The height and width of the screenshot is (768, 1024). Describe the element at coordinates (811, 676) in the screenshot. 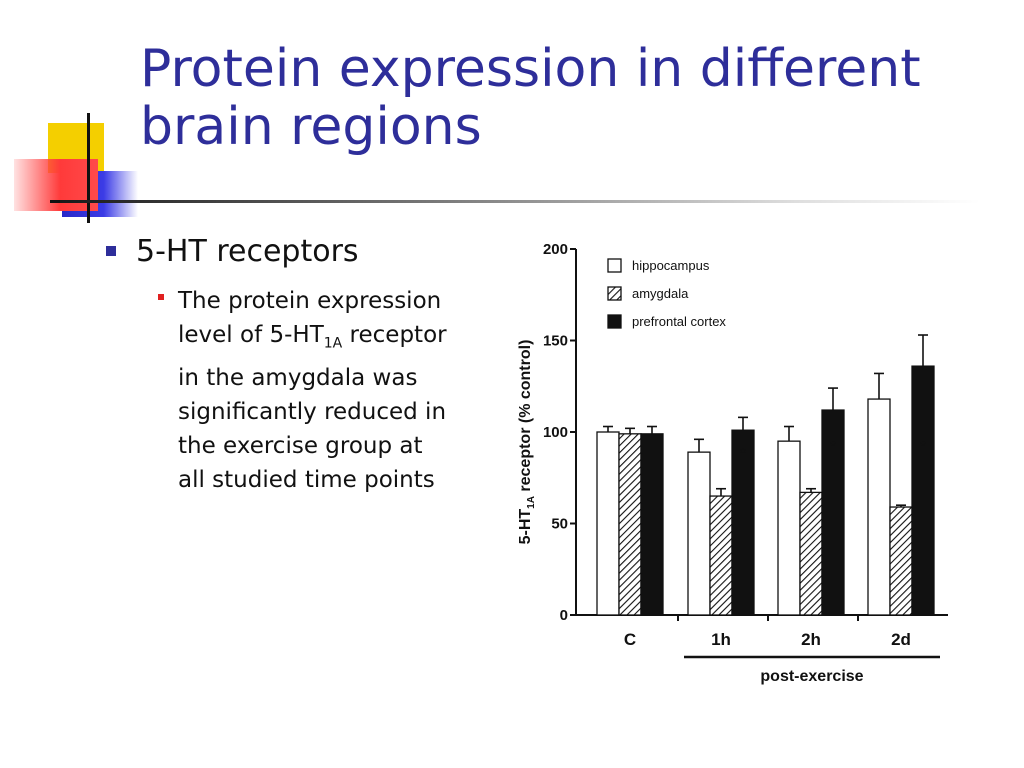

I see `group-label: post-exercise` at that location.